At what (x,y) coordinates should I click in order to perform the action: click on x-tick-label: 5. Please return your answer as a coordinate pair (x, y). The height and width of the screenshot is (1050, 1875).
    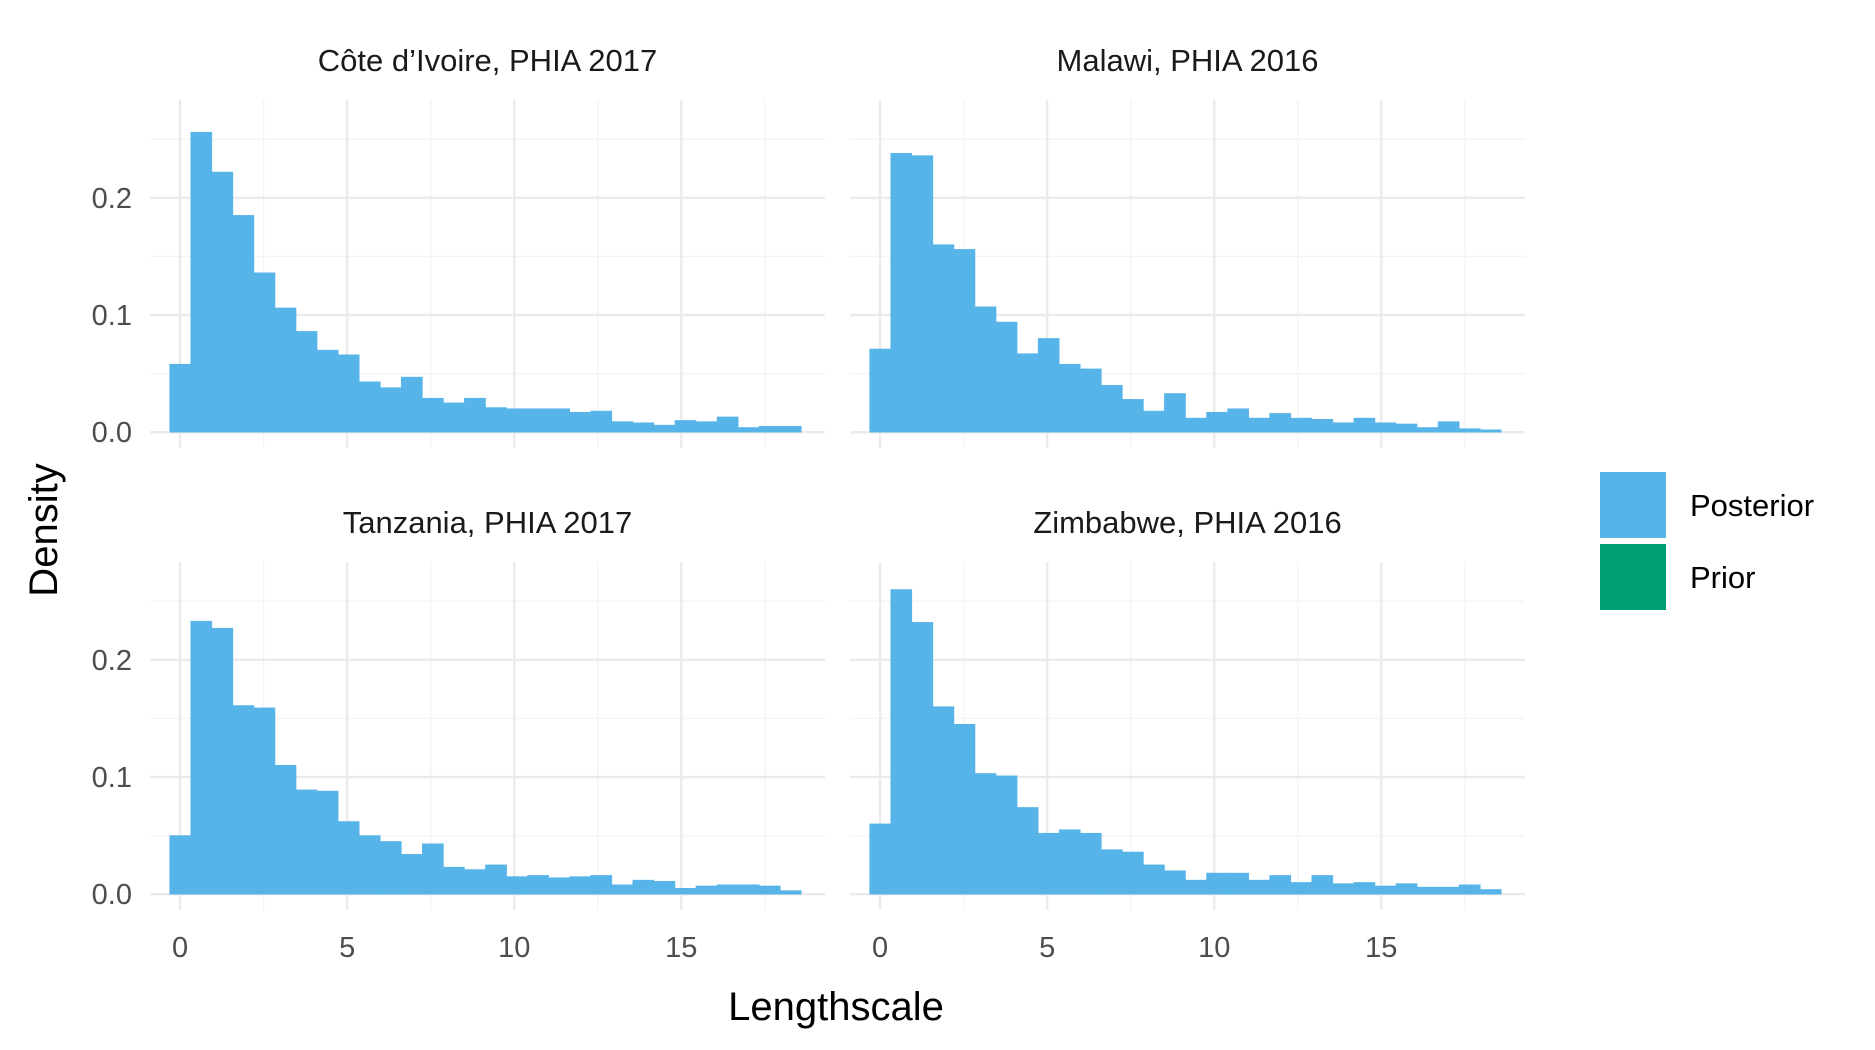
    Looking at the image, I should click on (1047, 948).